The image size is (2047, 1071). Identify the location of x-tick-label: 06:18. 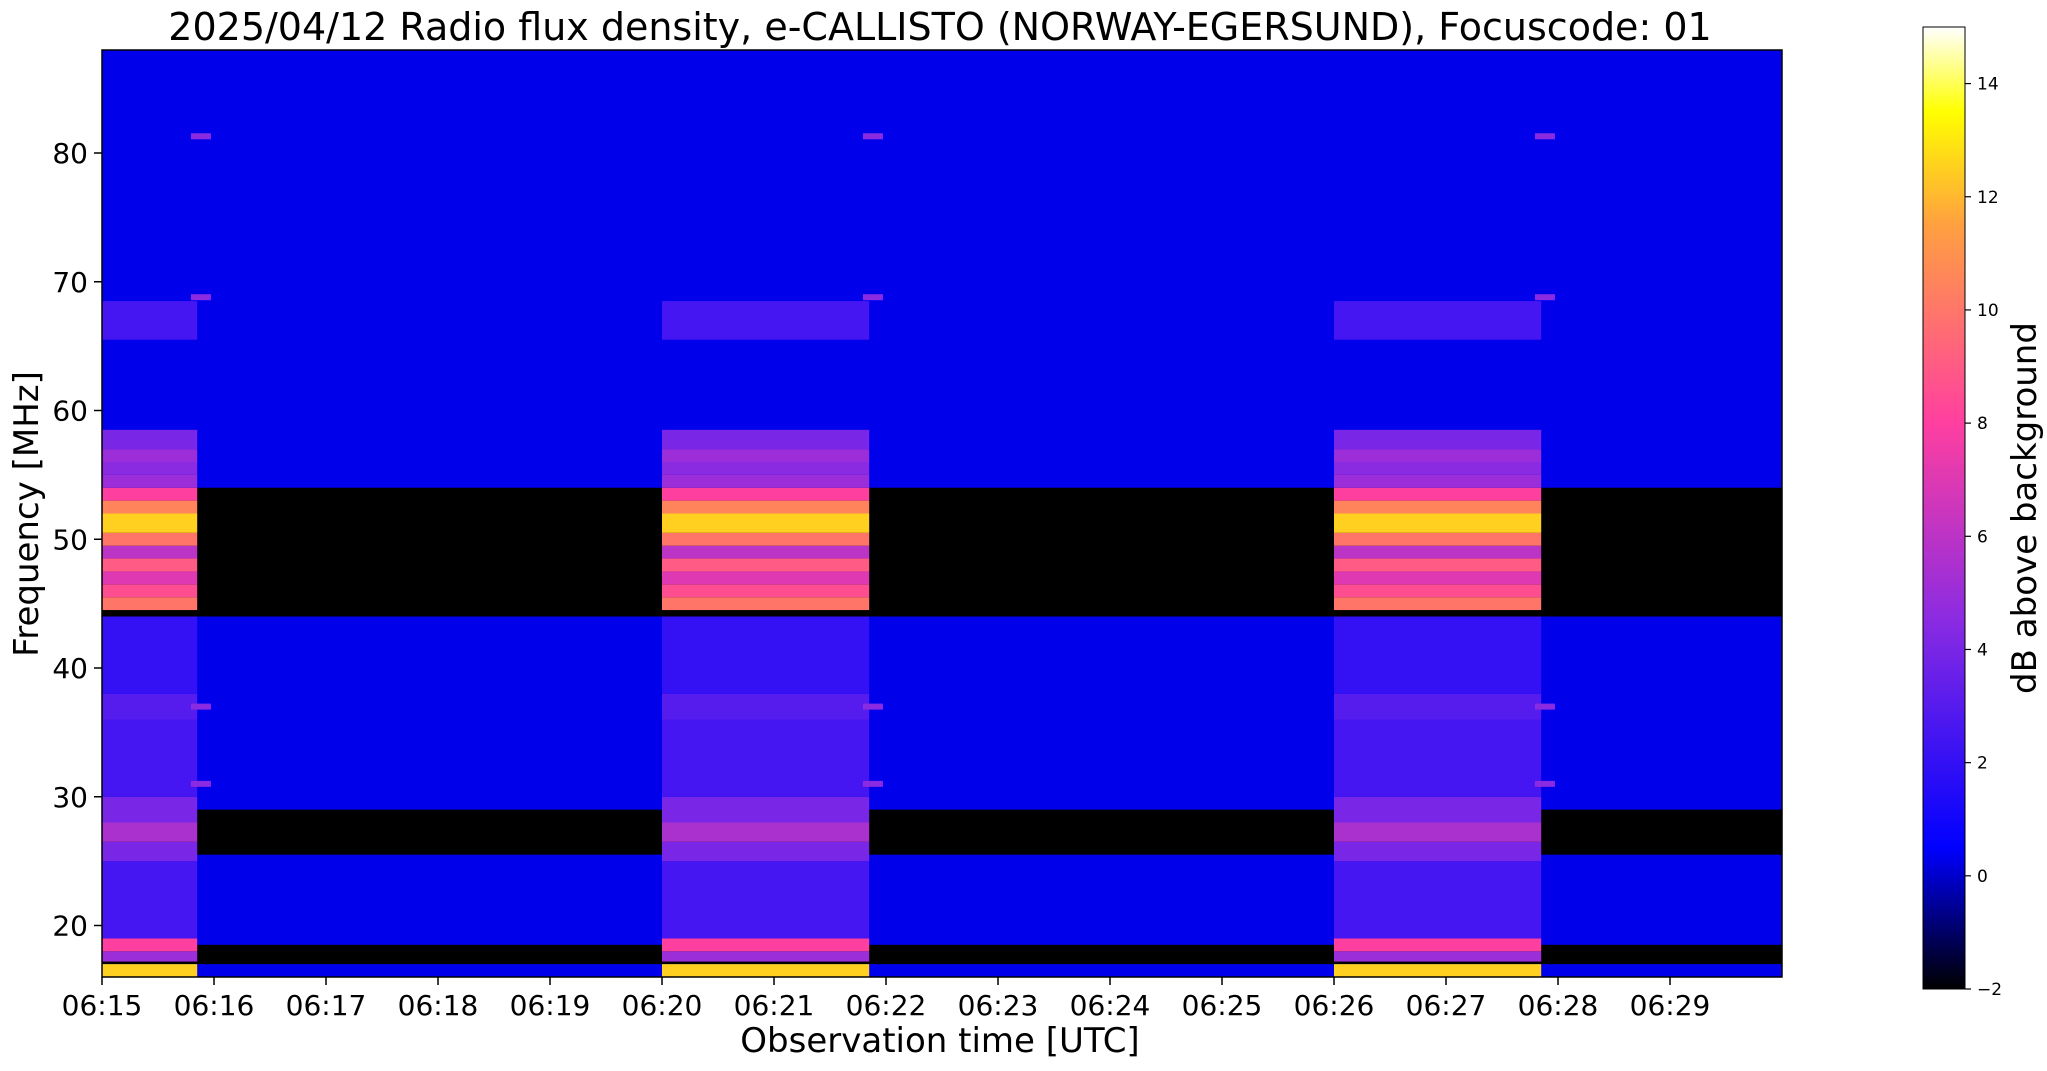
(438, 1005).